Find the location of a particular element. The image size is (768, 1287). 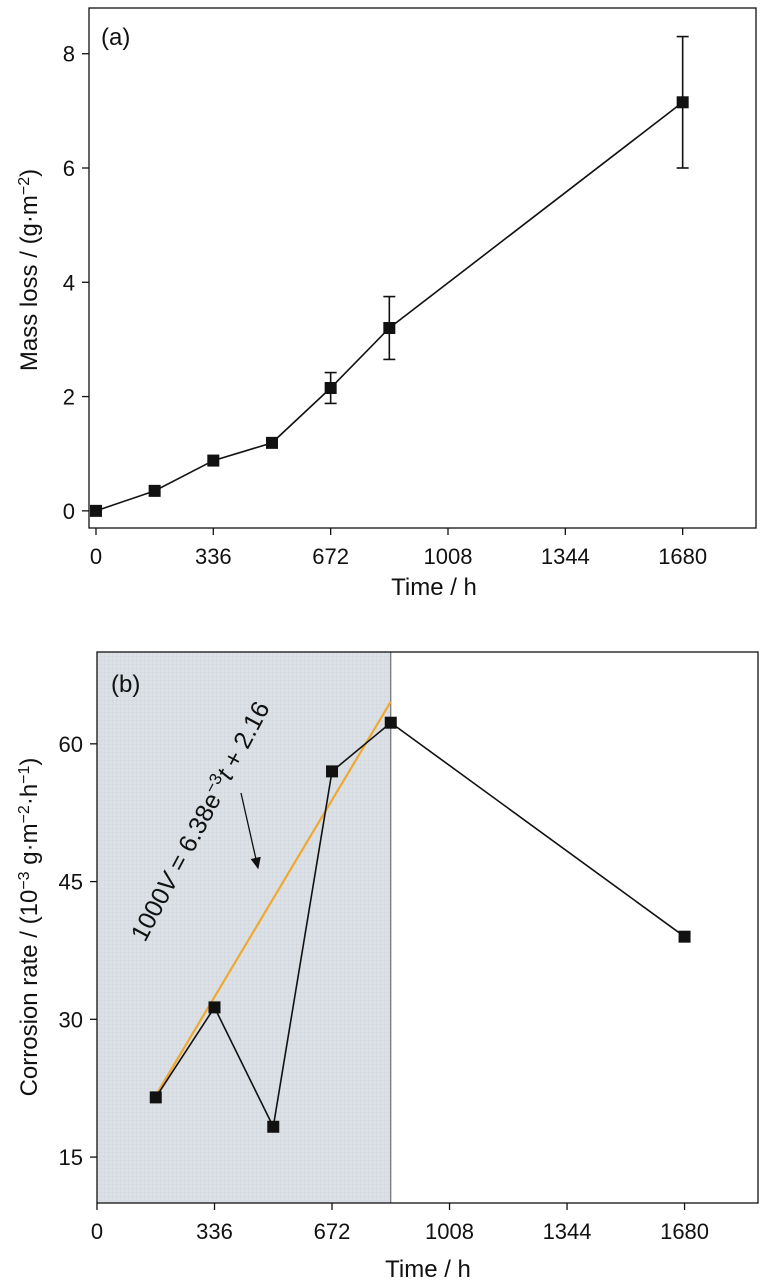

panel-b-y-axis-title: Corrosion rate / (10−3 g·m−2·h−1) is located at coordinates (30, 927).